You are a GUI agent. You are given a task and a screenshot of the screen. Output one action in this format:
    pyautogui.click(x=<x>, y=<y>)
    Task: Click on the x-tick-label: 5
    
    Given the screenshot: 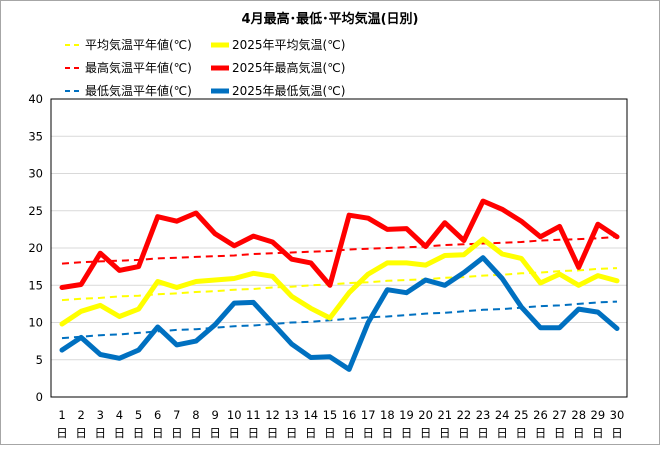 What is the action you would take?
    pyautogui.click(x=138, y=415)
    